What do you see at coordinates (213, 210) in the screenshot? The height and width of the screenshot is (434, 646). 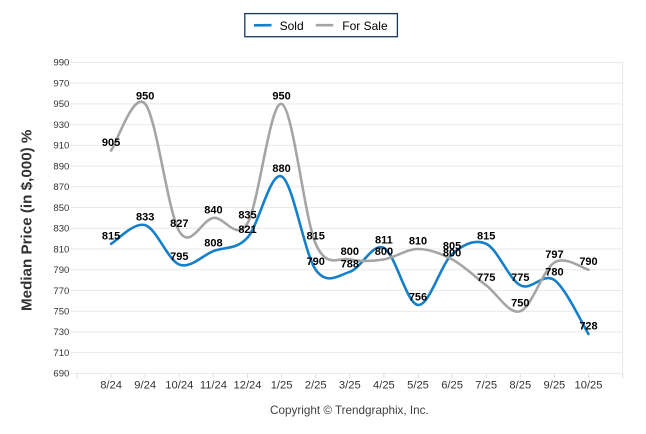 I see `svg-text: 840` at bounding box center [213, 210].